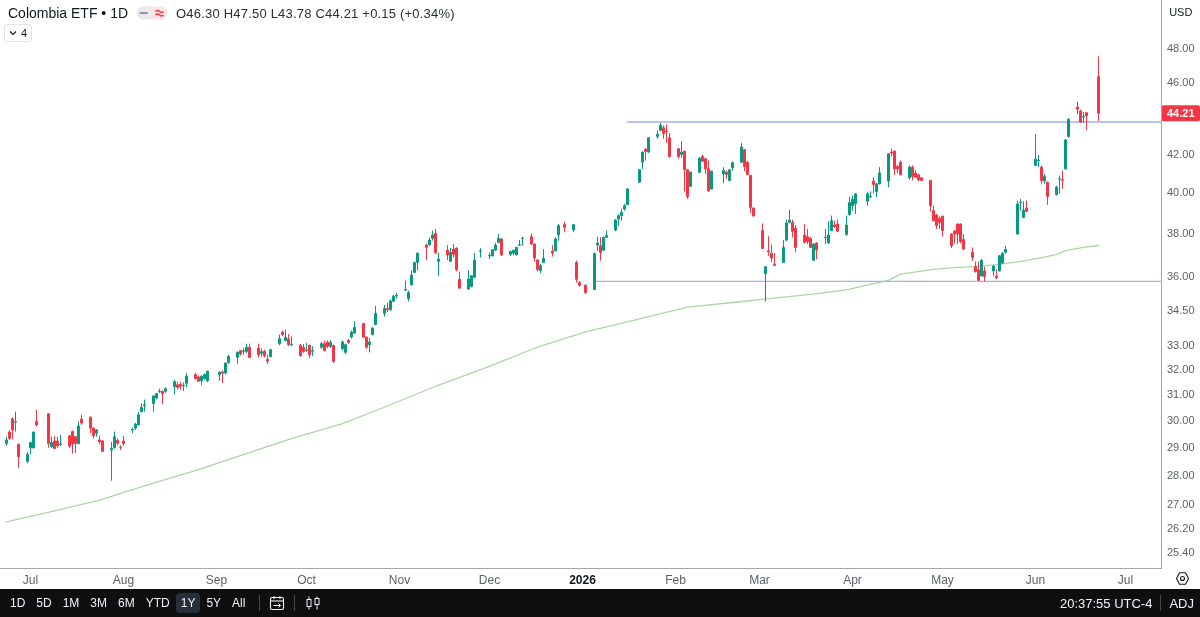 The width and height of the screenshot is (1200, 617). What do you see at coordinates (71, 603) in the screenshot?
I see `text: 1M` at bounding box center [71, 603].